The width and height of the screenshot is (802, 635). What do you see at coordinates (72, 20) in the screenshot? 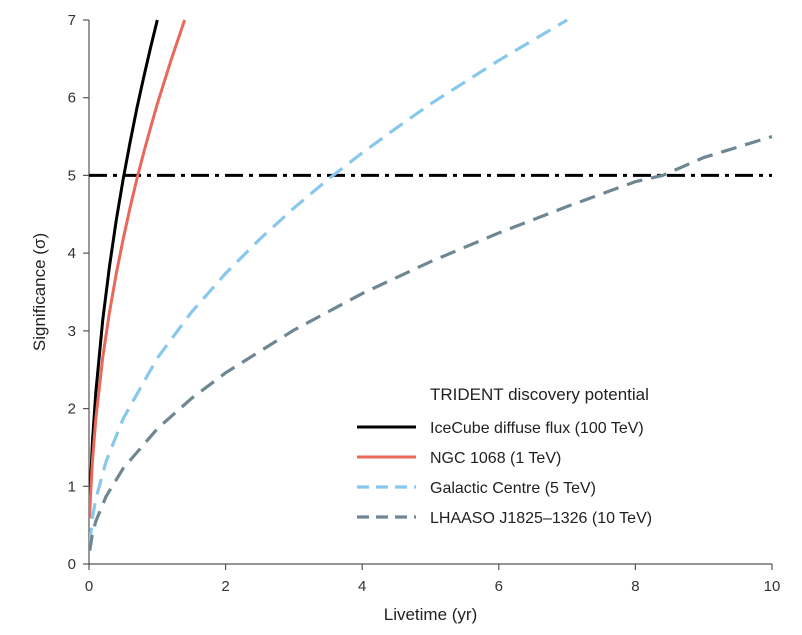
I see `y-tick-label: 7` at bounding box center [72, 20].